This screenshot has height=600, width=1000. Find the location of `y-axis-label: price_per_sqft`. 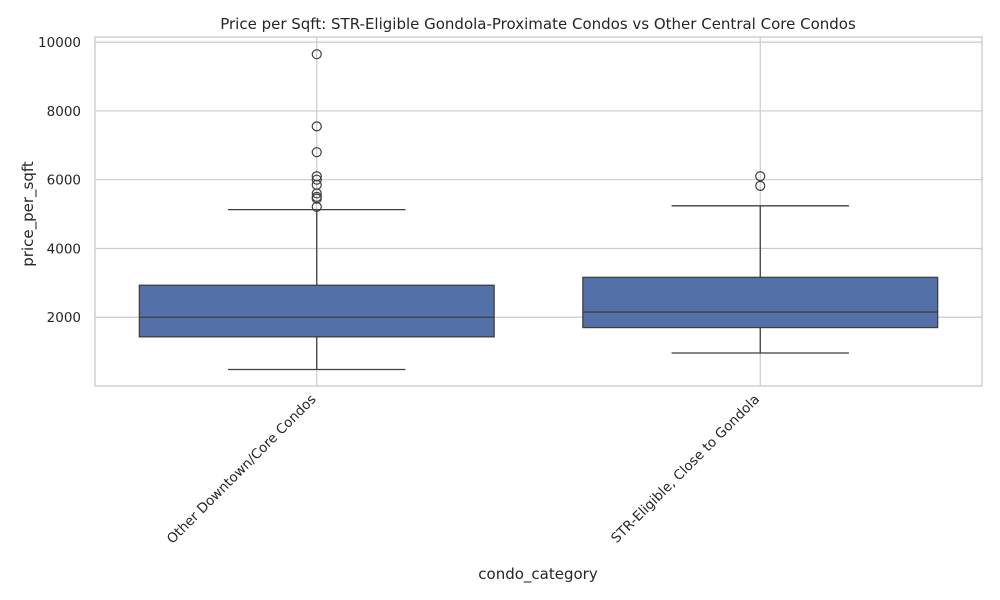

y-axis-label: price_per_sqft is located at coordinates (28, 214).